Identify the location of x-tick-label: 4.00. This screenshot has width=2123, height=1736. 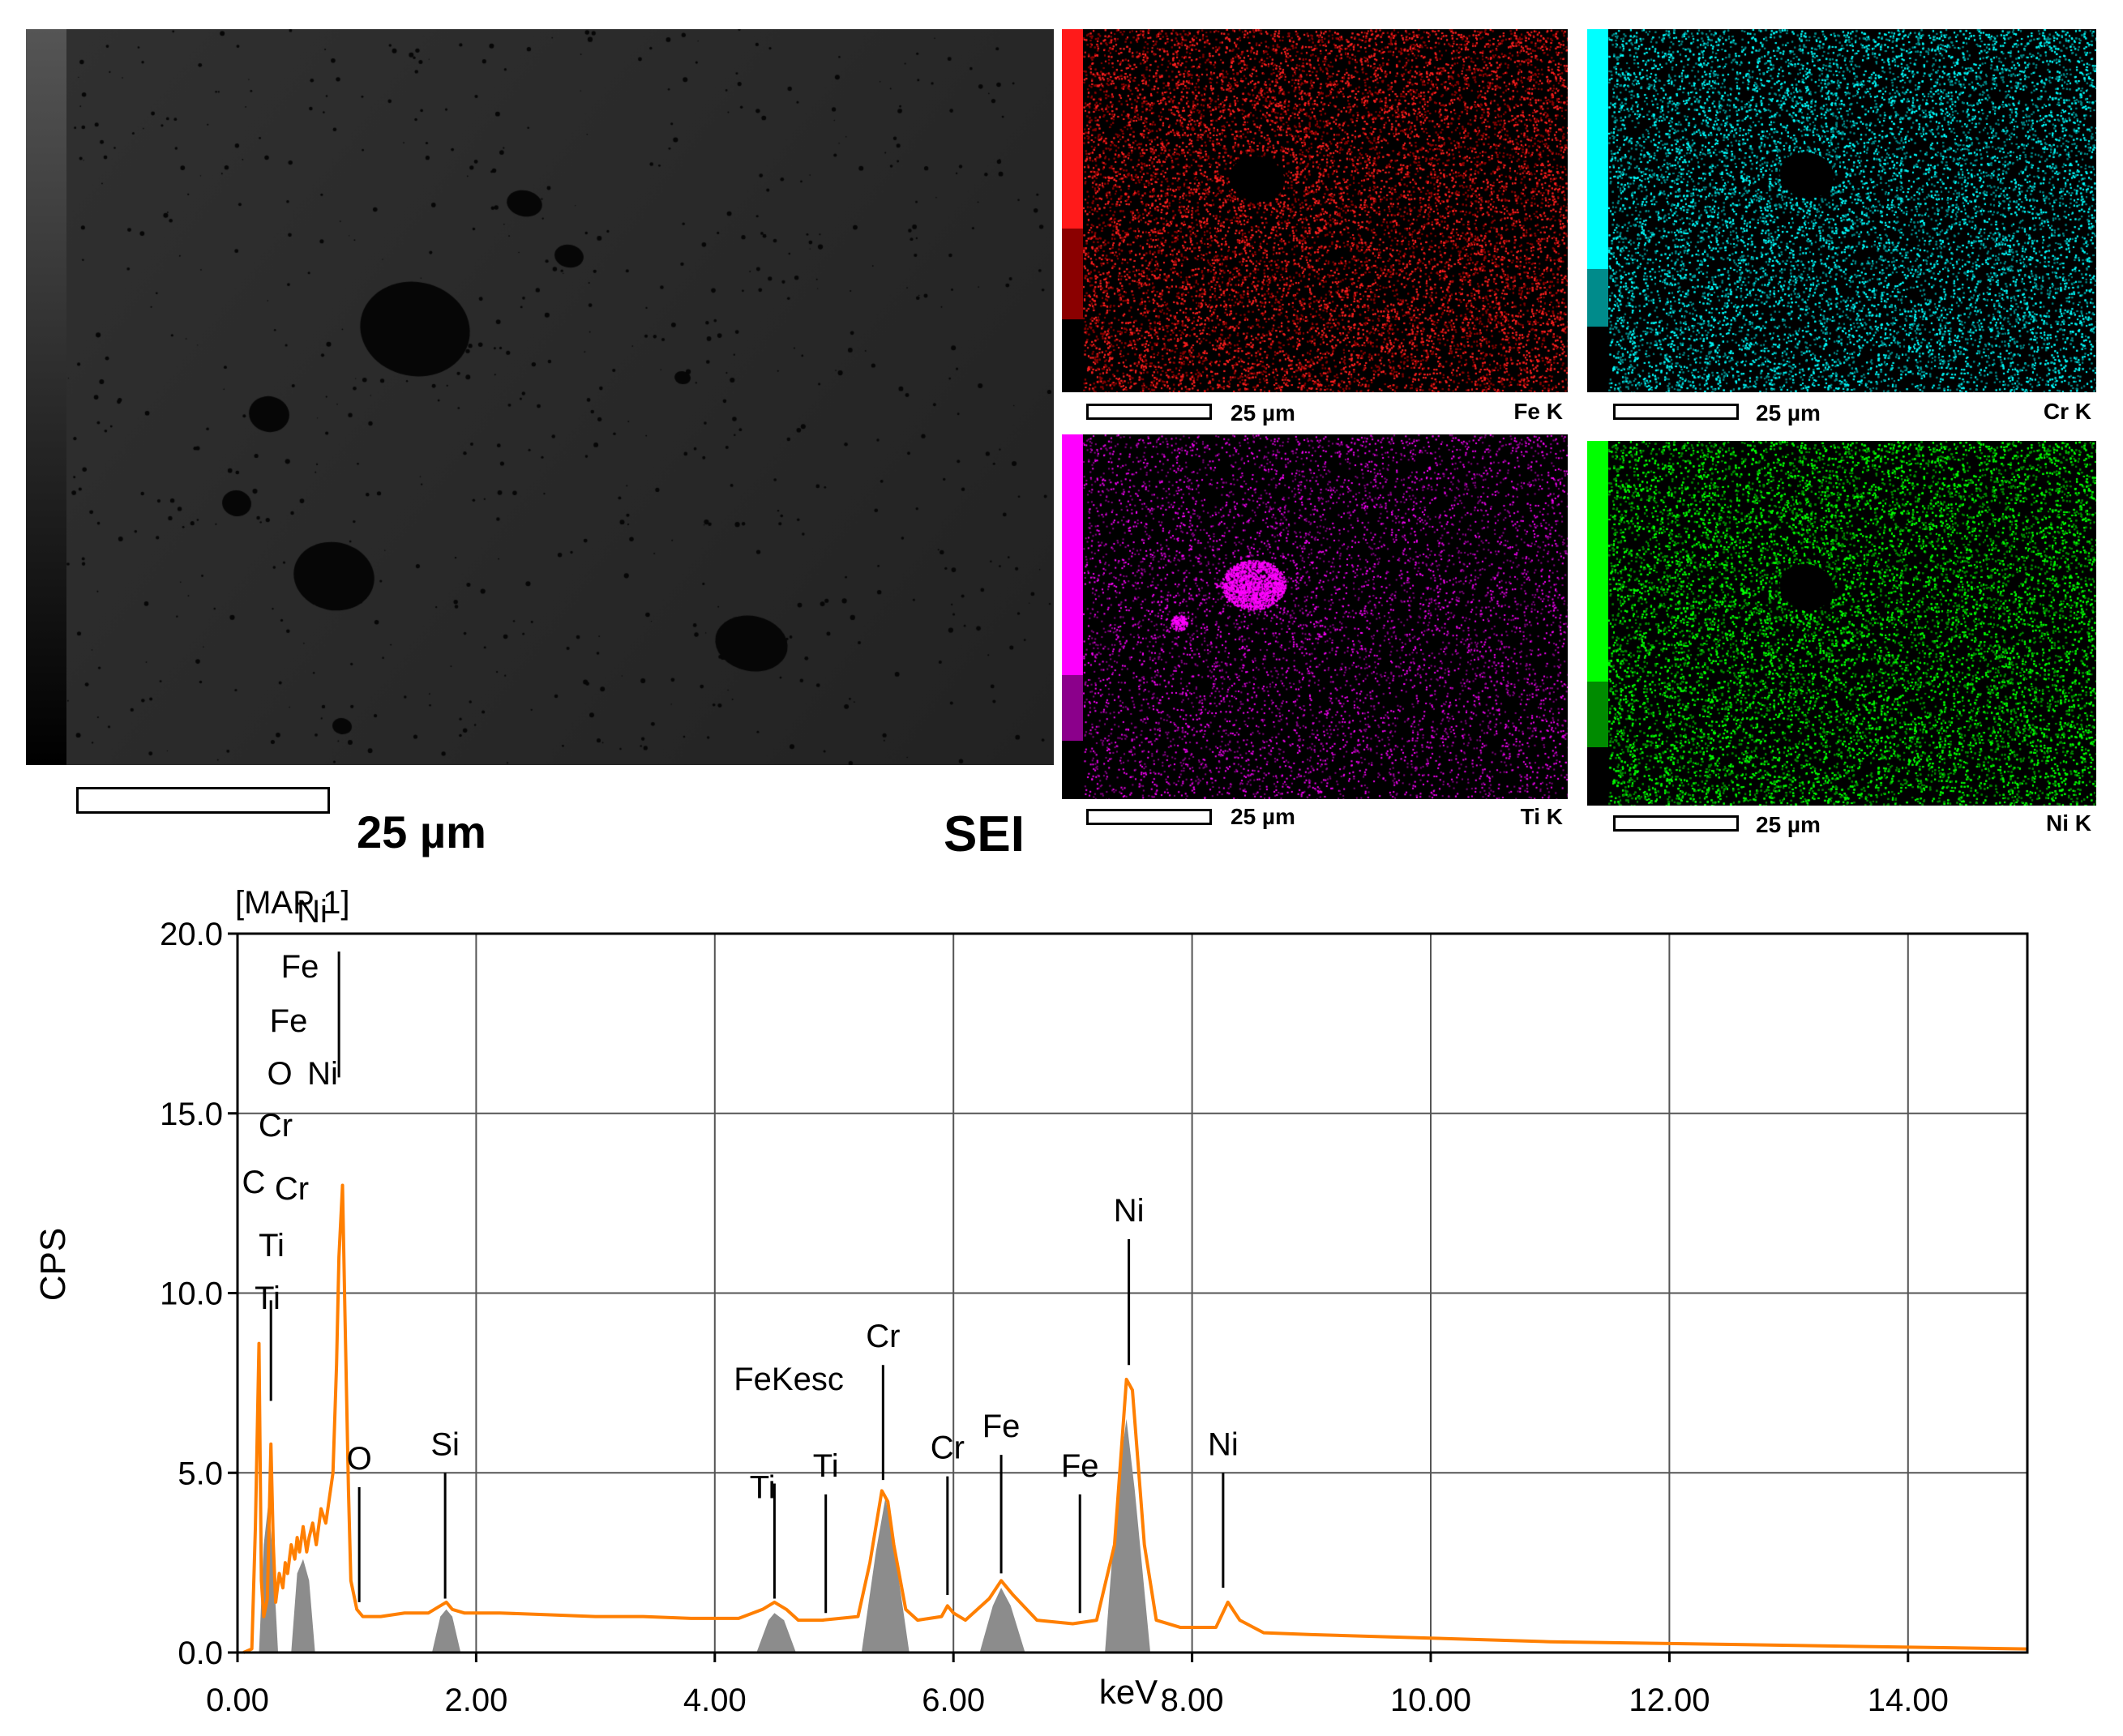
(715, 1701).